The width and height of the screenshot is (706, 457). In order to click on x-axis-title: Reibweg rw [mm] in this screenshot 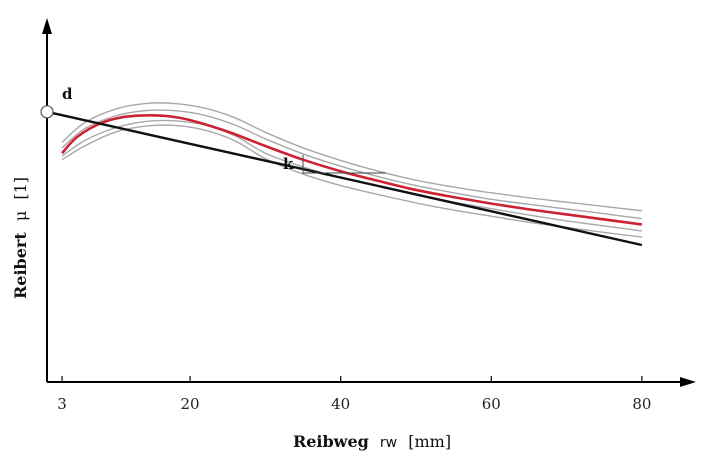, I will do `click(372, 441)`.